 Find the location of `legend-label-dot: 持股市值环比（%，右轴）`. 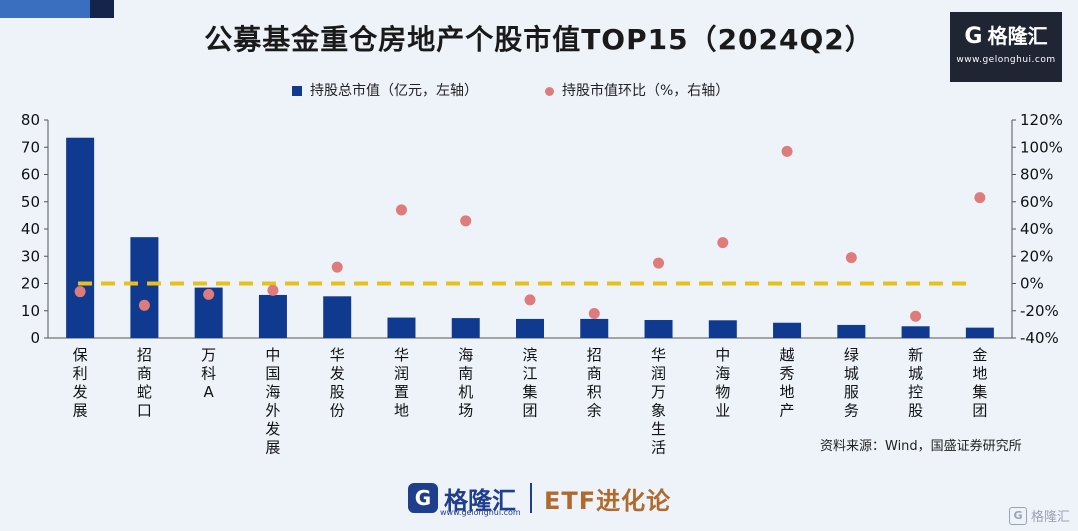

legend-label-dot: 持股市值环比（%，右轴） is located at coordinates (646, 91).